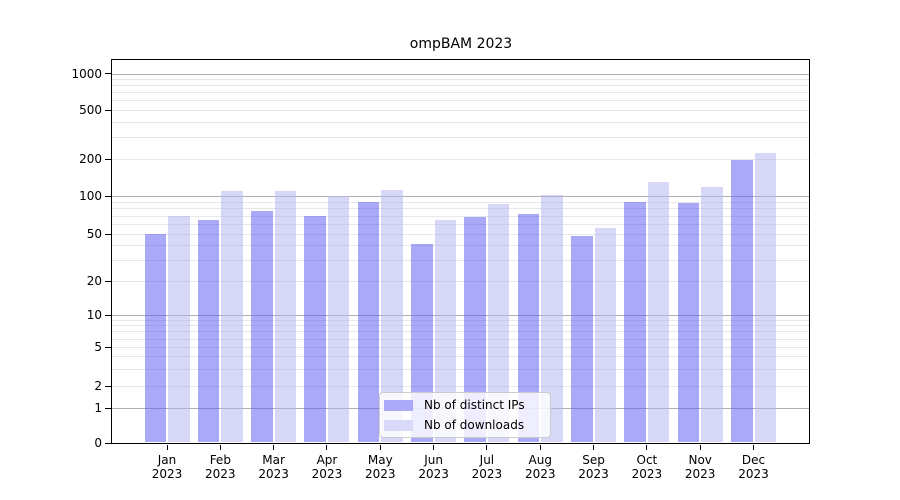 The width and height of the screenshot is (900, 500). Describe the element at coordinates (94, 315) in the screenshot. I see `y-tick-label-10: 10` at that location.